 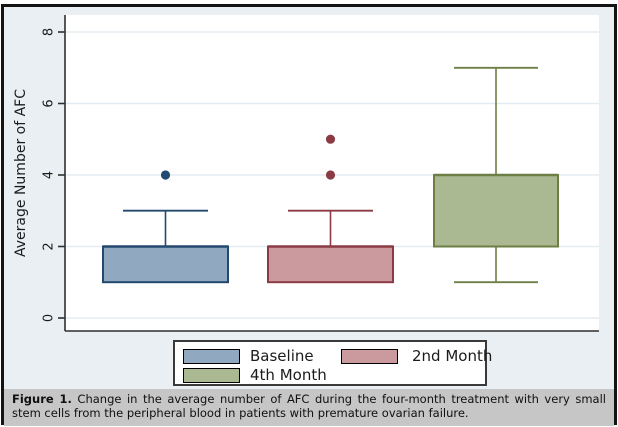 What do you see at coordinates (330, 264) in the screenshot?
I see `second-month-box` at bounding box center [330, 264].